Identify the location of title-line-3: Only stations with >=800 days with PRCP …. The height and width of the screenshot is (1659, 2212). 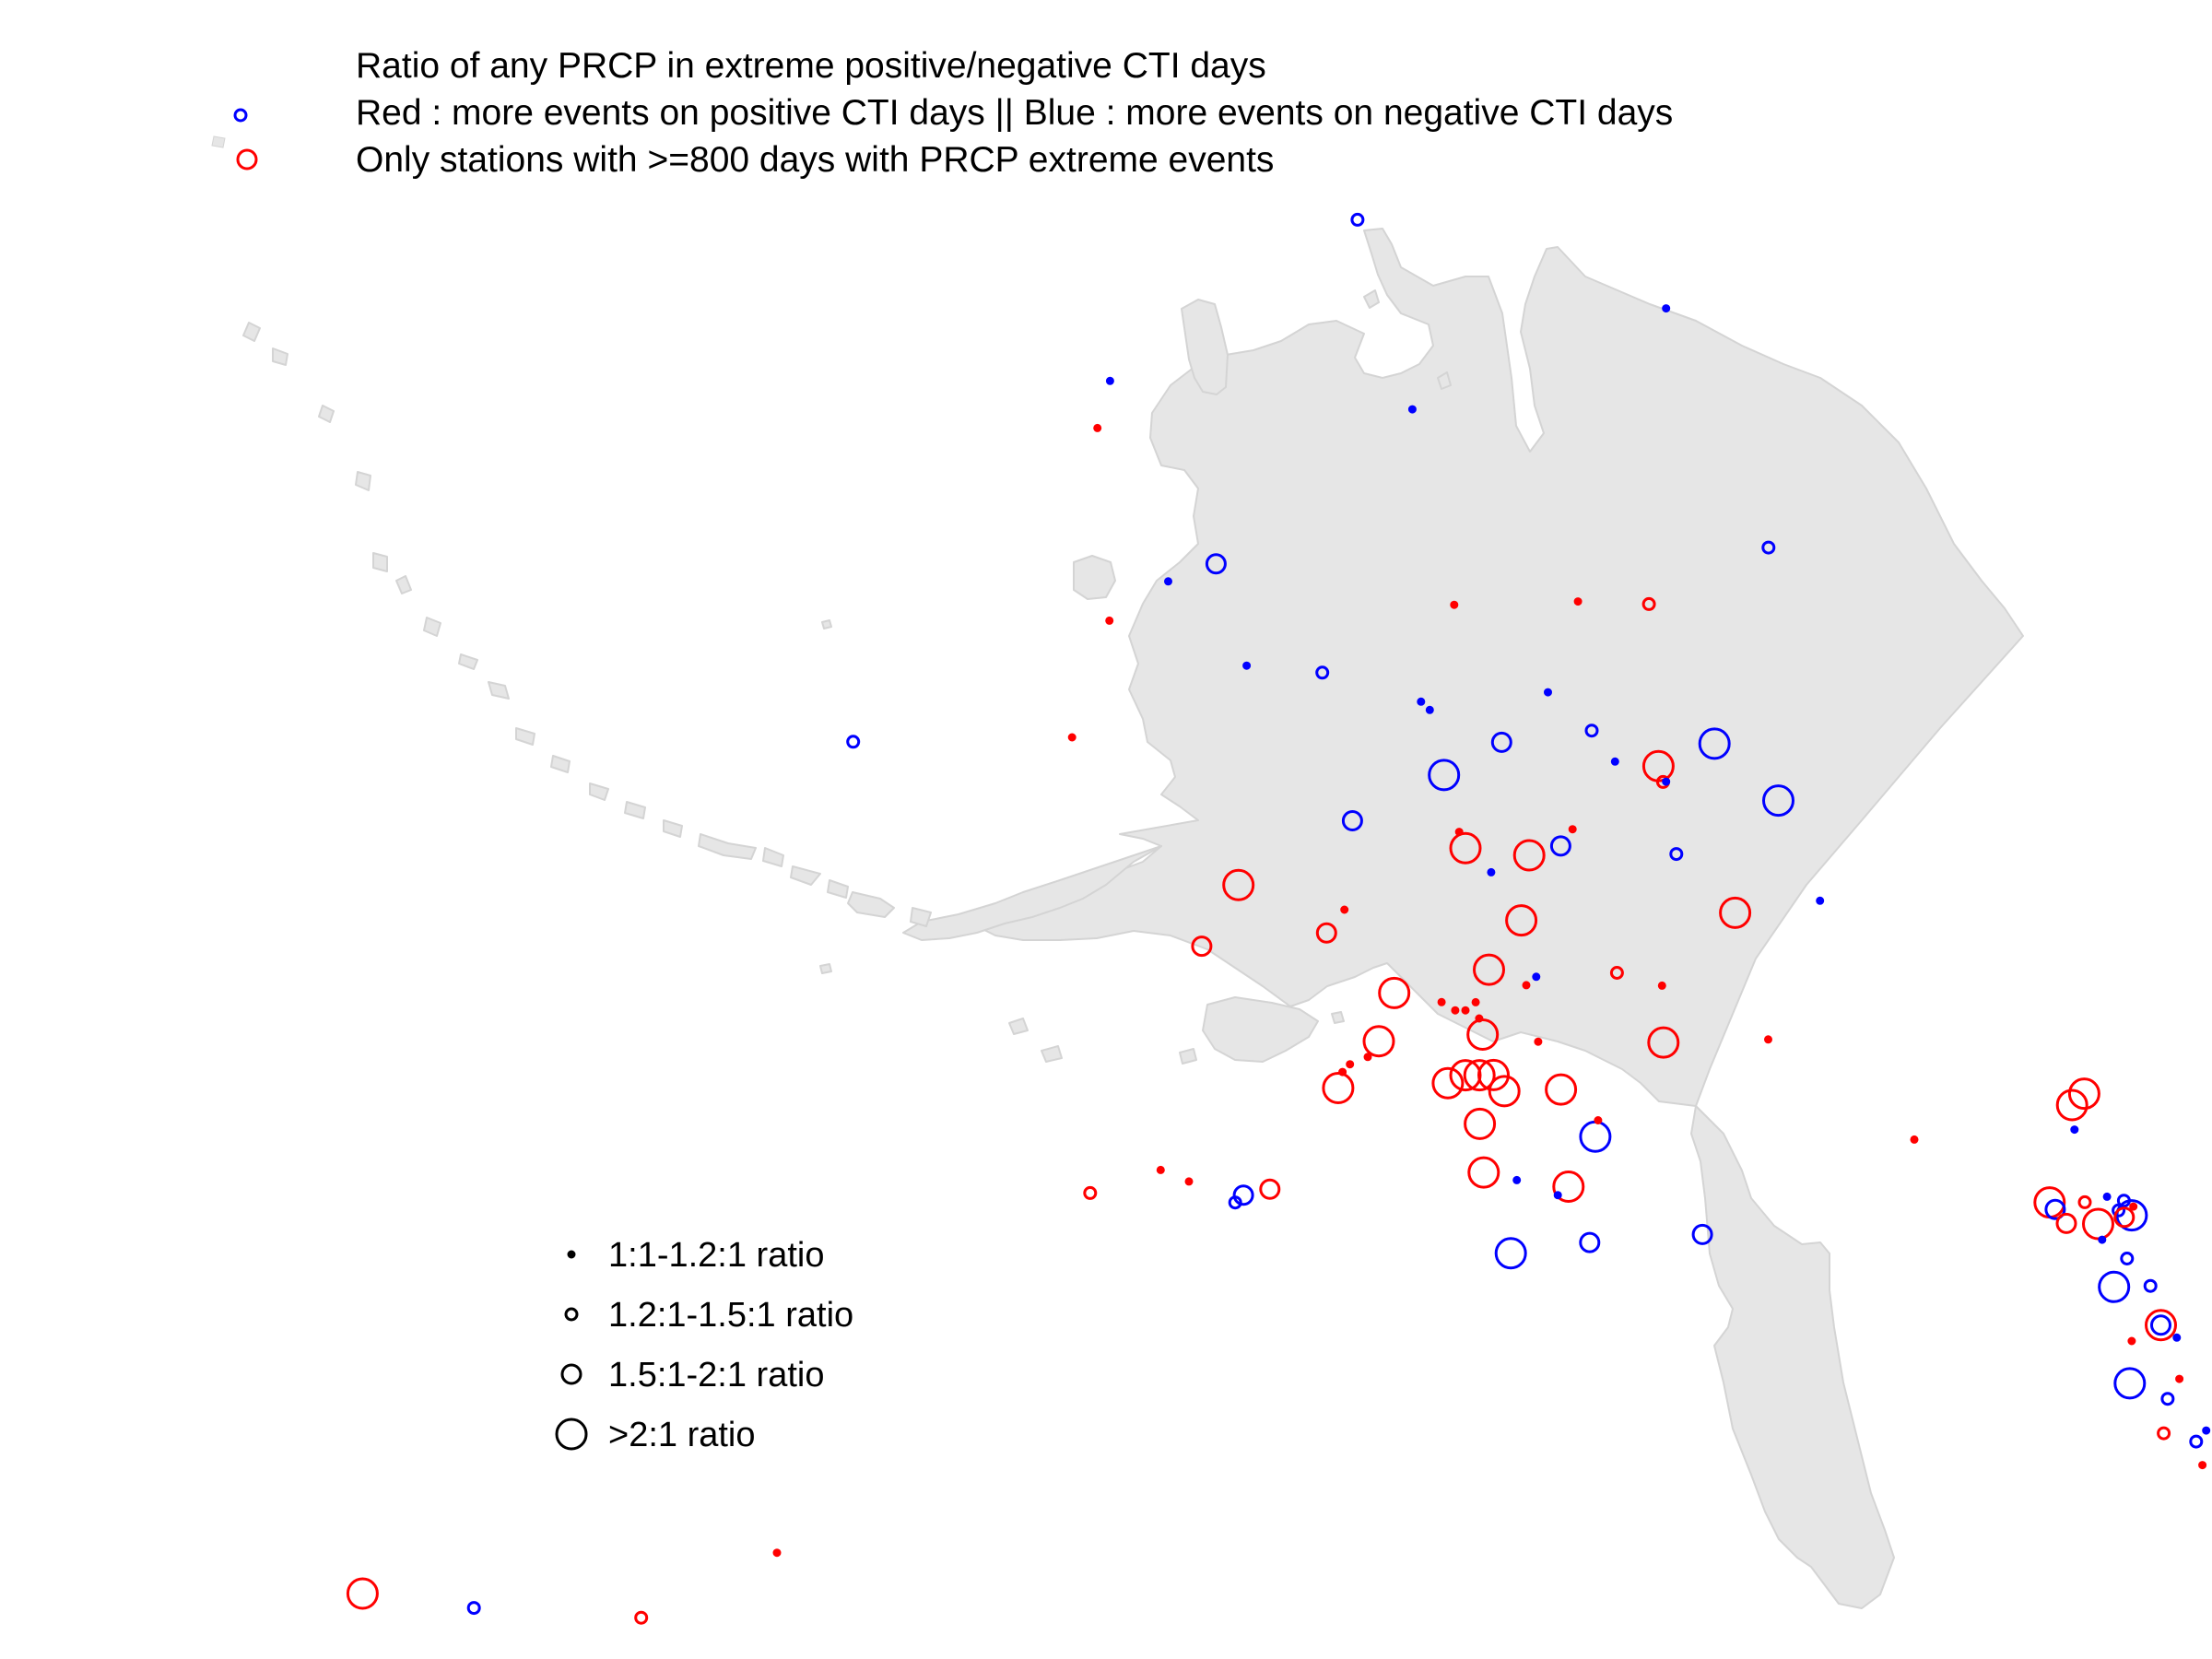
(815, 160).